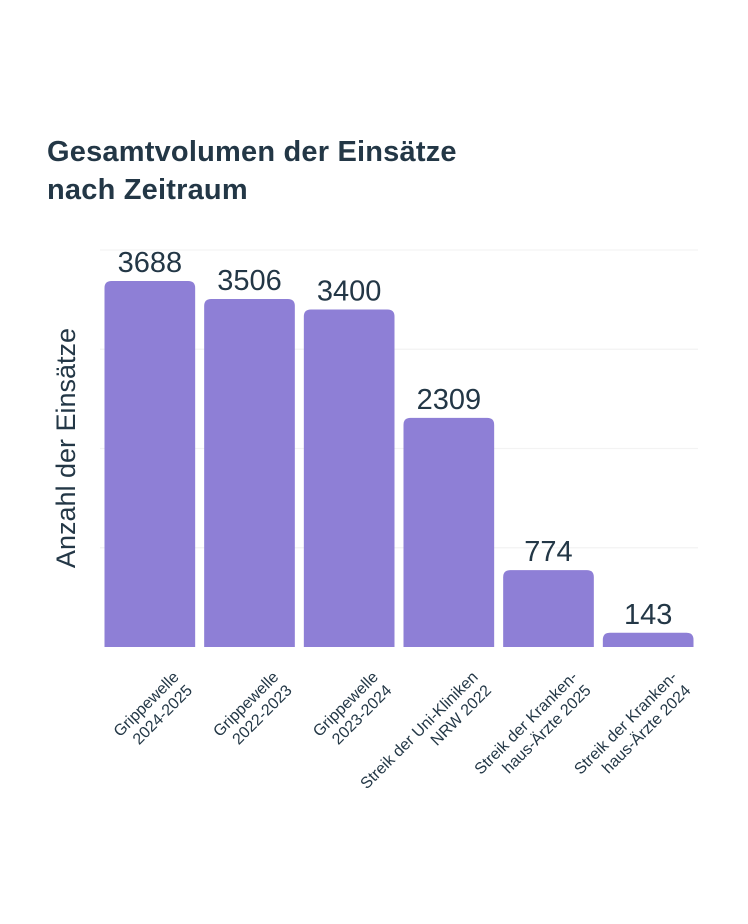  I want to click on data-label: 3688, so click(150, 263).